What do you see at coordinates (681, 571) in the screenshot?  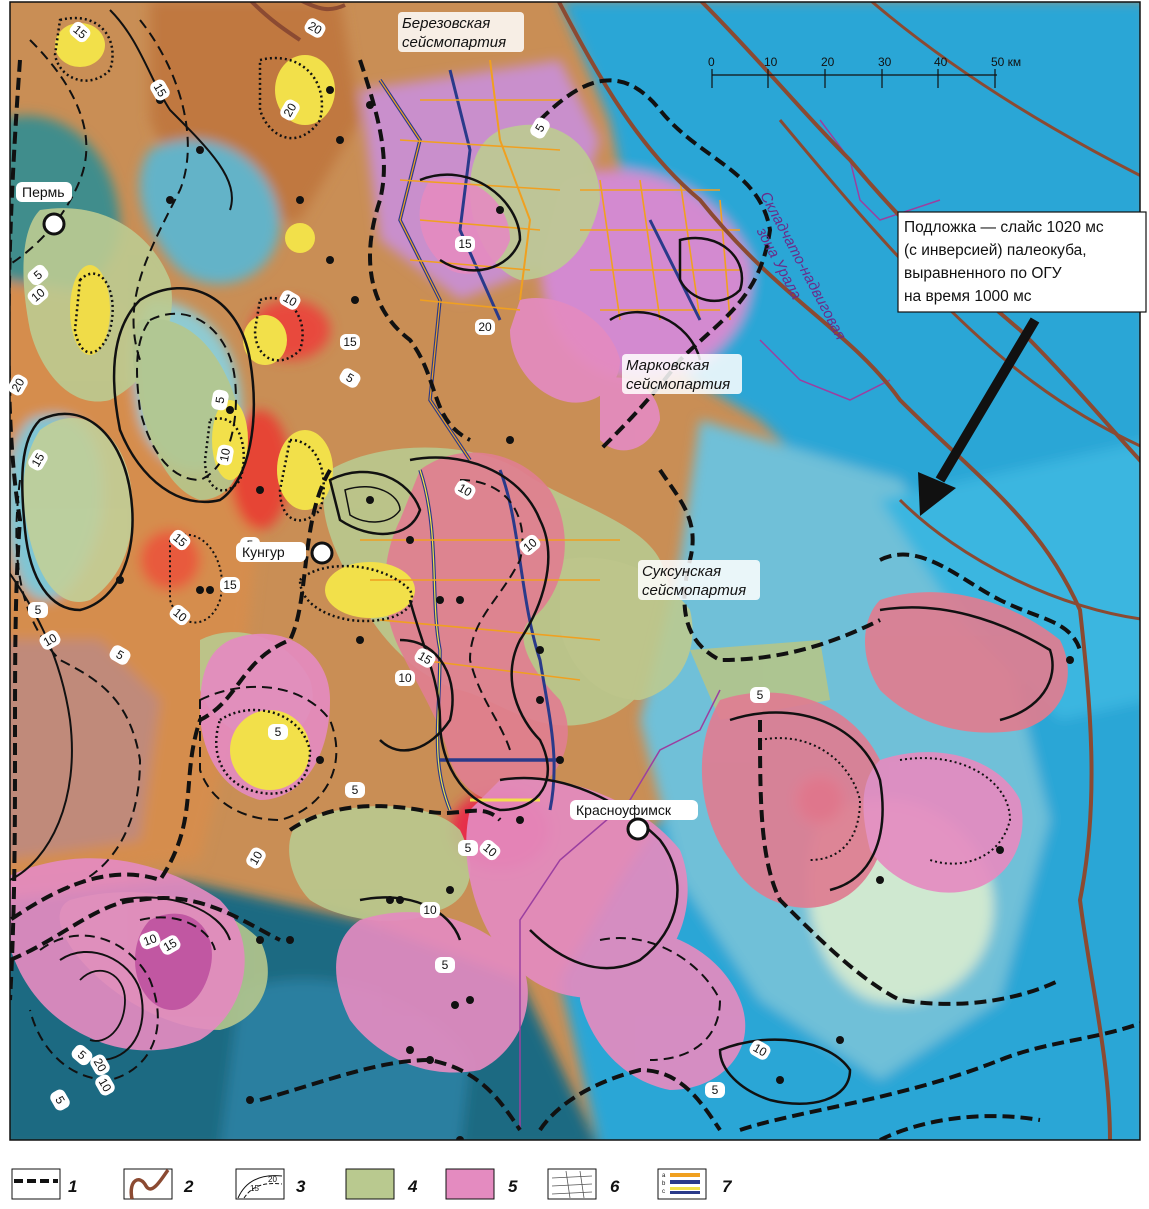 I see `party-suksunskaya-line1: Суксунская` at bounding box center [681, 571].